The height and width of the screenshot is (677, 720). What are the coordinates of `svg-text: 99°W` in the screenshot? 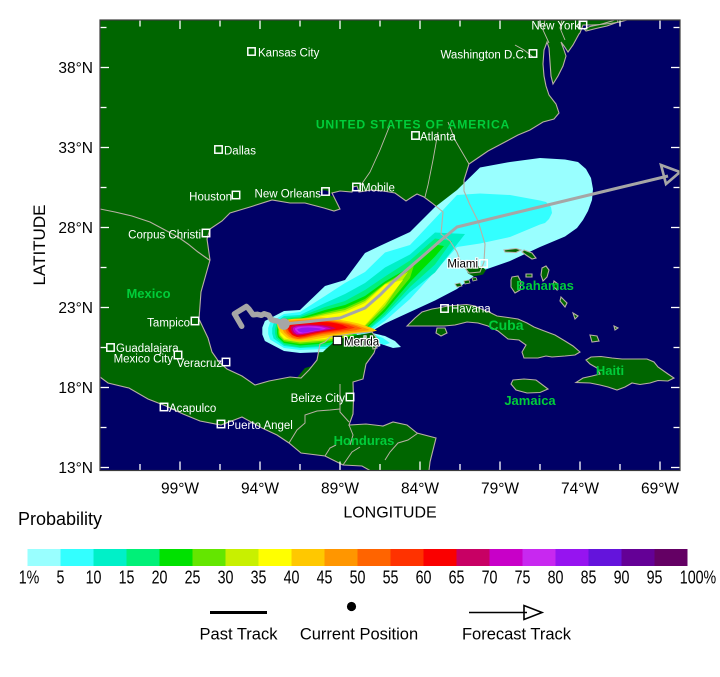 It's located at (180, 489).